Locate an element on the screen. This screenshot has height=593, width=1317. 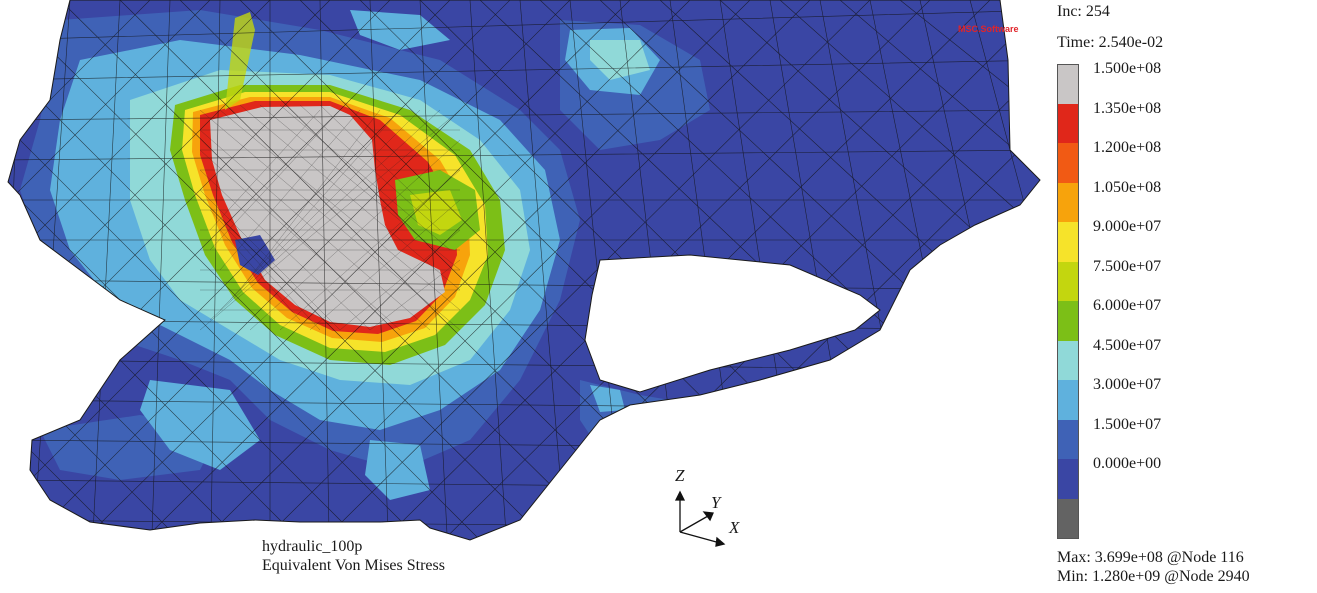
coordinate-triad is located at coordinates (700, 518).